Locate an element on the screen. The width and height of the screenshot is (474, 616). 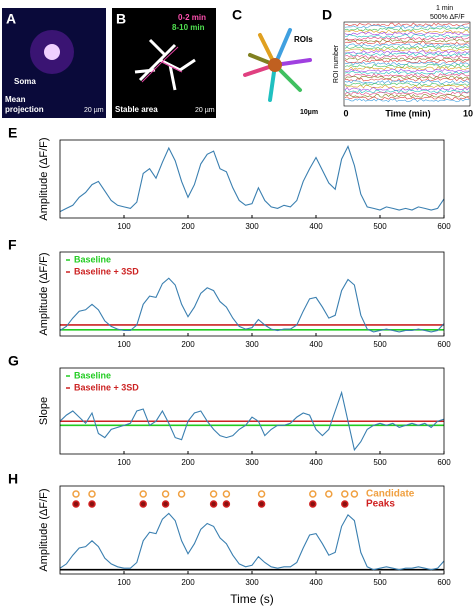
soma-blob is located at coordinates (52, 52).